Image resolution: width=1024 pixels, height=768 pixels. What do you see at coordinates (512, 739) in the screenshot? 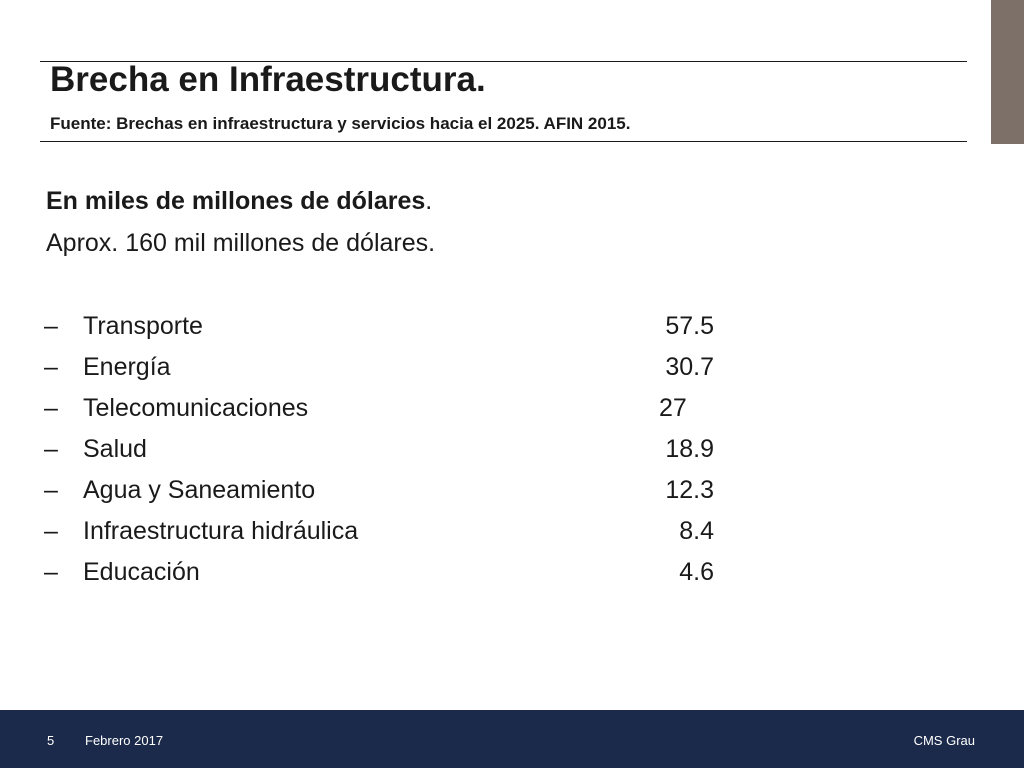
I see `slide-footer: 5 Febrero 2017 CMS Grau` at bounding box center [512, 739].